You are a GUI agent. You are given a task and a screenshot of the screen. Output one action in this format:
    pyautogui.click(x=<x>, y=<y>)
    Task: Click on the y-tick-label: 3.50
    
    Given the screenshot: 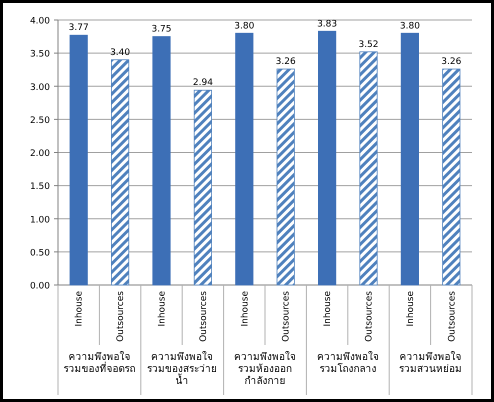 What is the action you would take?
    pyautogui.click(x=40, y=55)
    